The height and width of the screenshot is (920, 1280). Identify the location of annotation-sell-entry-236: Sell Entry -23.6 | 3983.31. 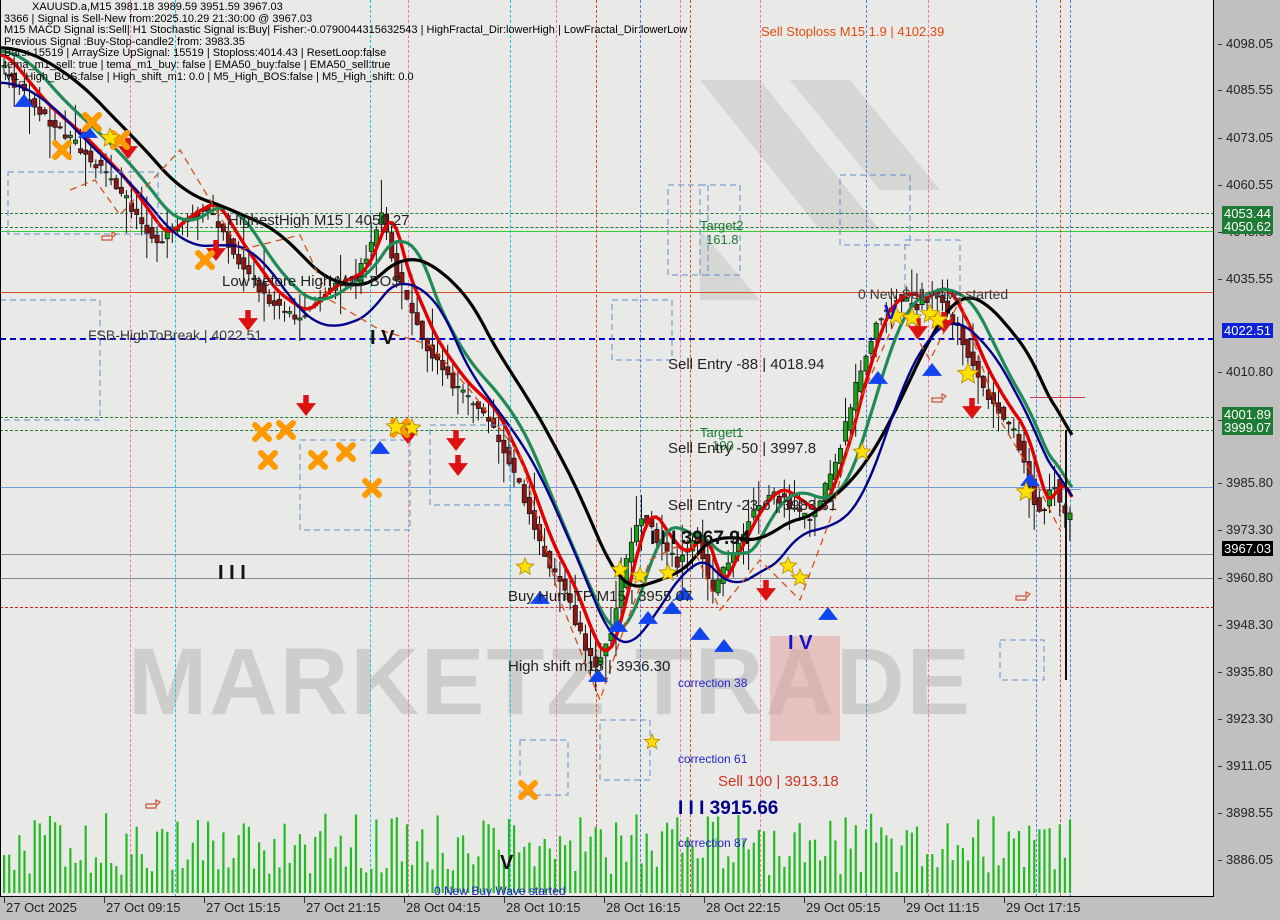
(752, 505).